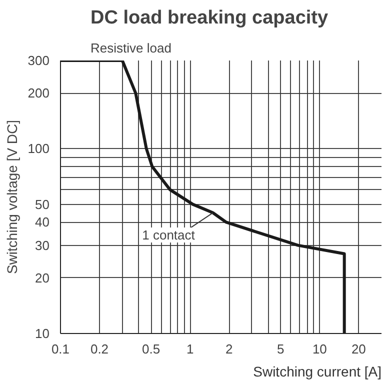  Describe the element at coordinates (151, 349) in the screenshot. I see `x-tick-label: 0.5` at that location.